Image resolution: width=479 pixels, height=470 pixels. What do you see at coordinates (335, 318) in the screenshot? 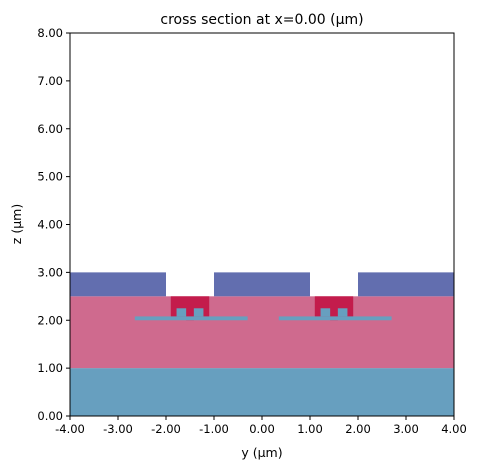
I see `region-waveguide-right-slab` at bounding box center [335, 318].